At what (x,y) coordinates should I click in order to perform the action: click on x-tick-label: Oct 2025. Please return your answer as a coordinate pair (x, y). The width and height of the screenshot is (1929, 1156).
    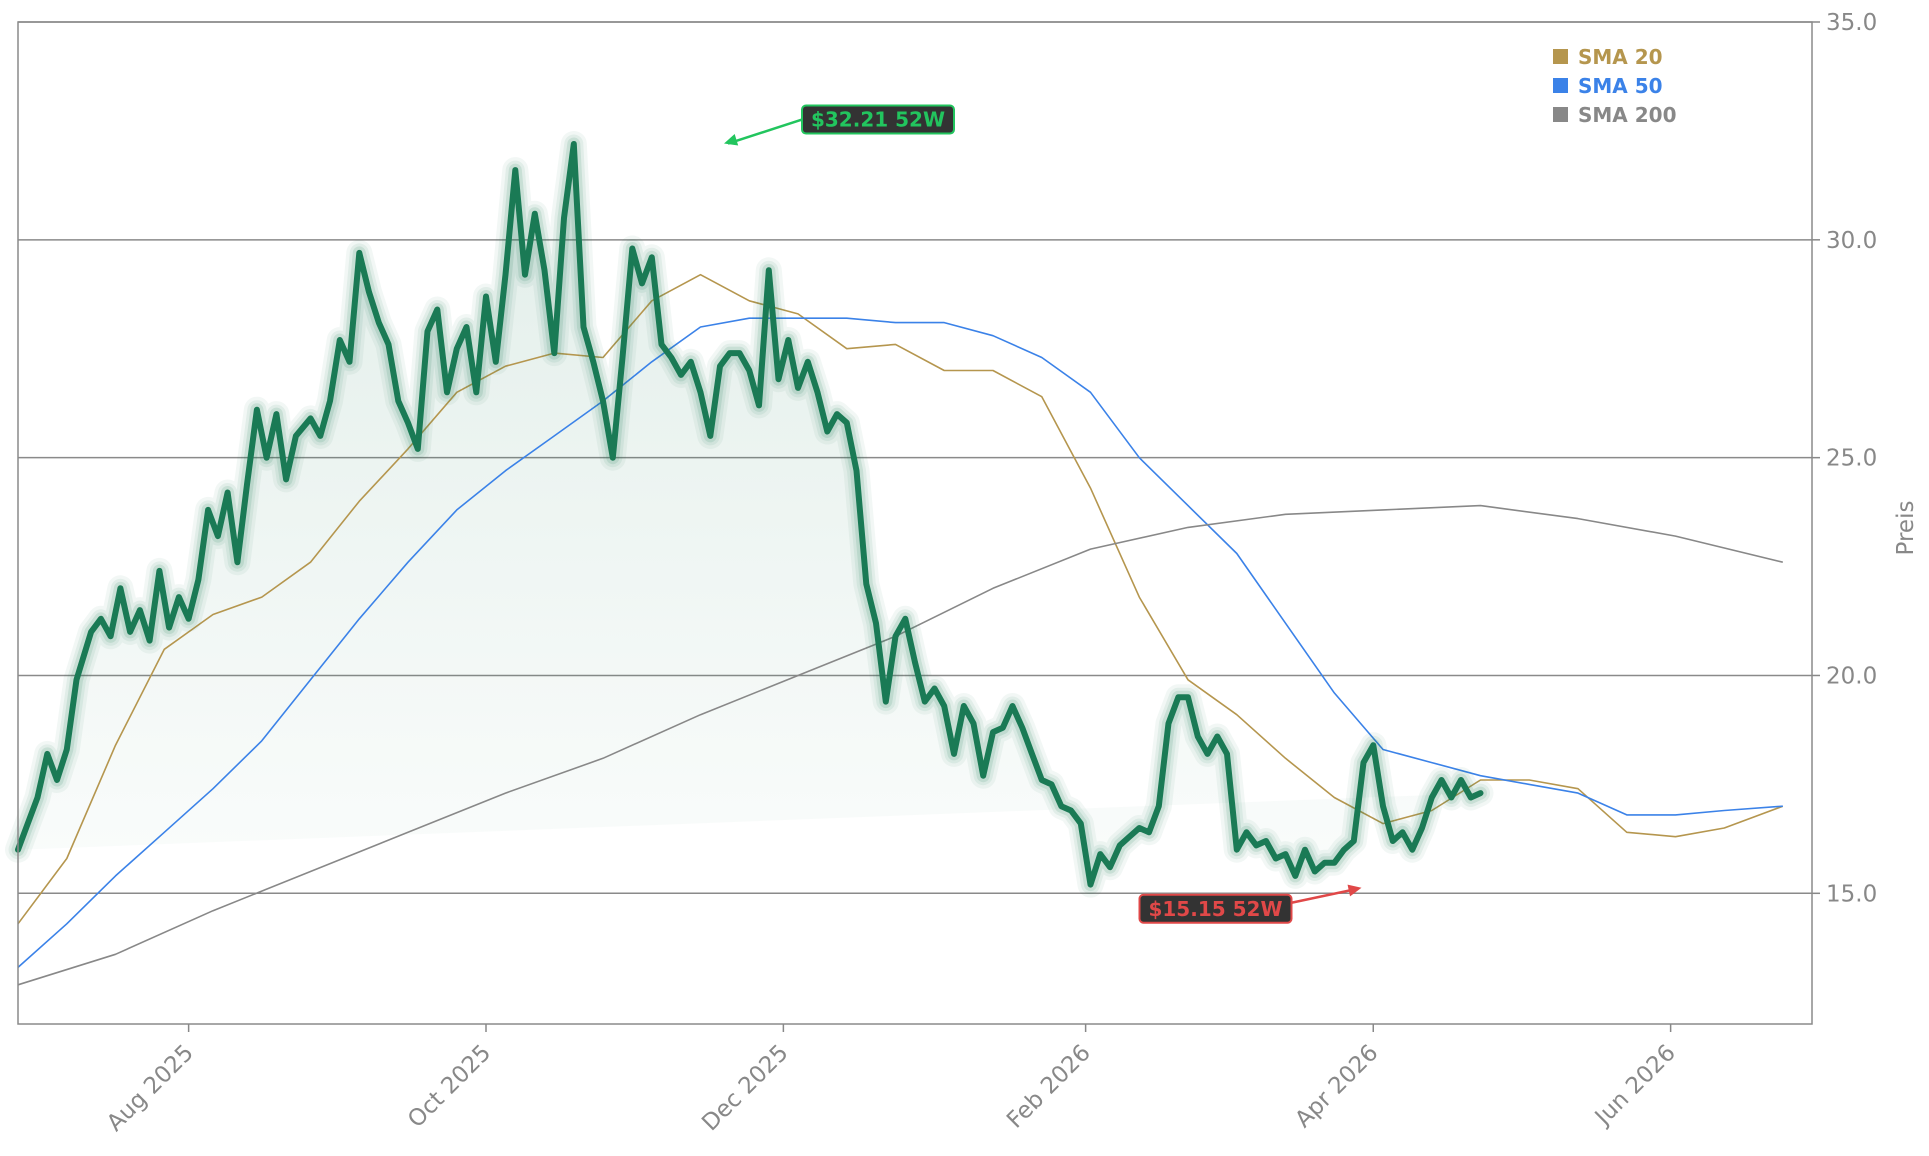
    Looking at the image, I should click on (449, 1086).